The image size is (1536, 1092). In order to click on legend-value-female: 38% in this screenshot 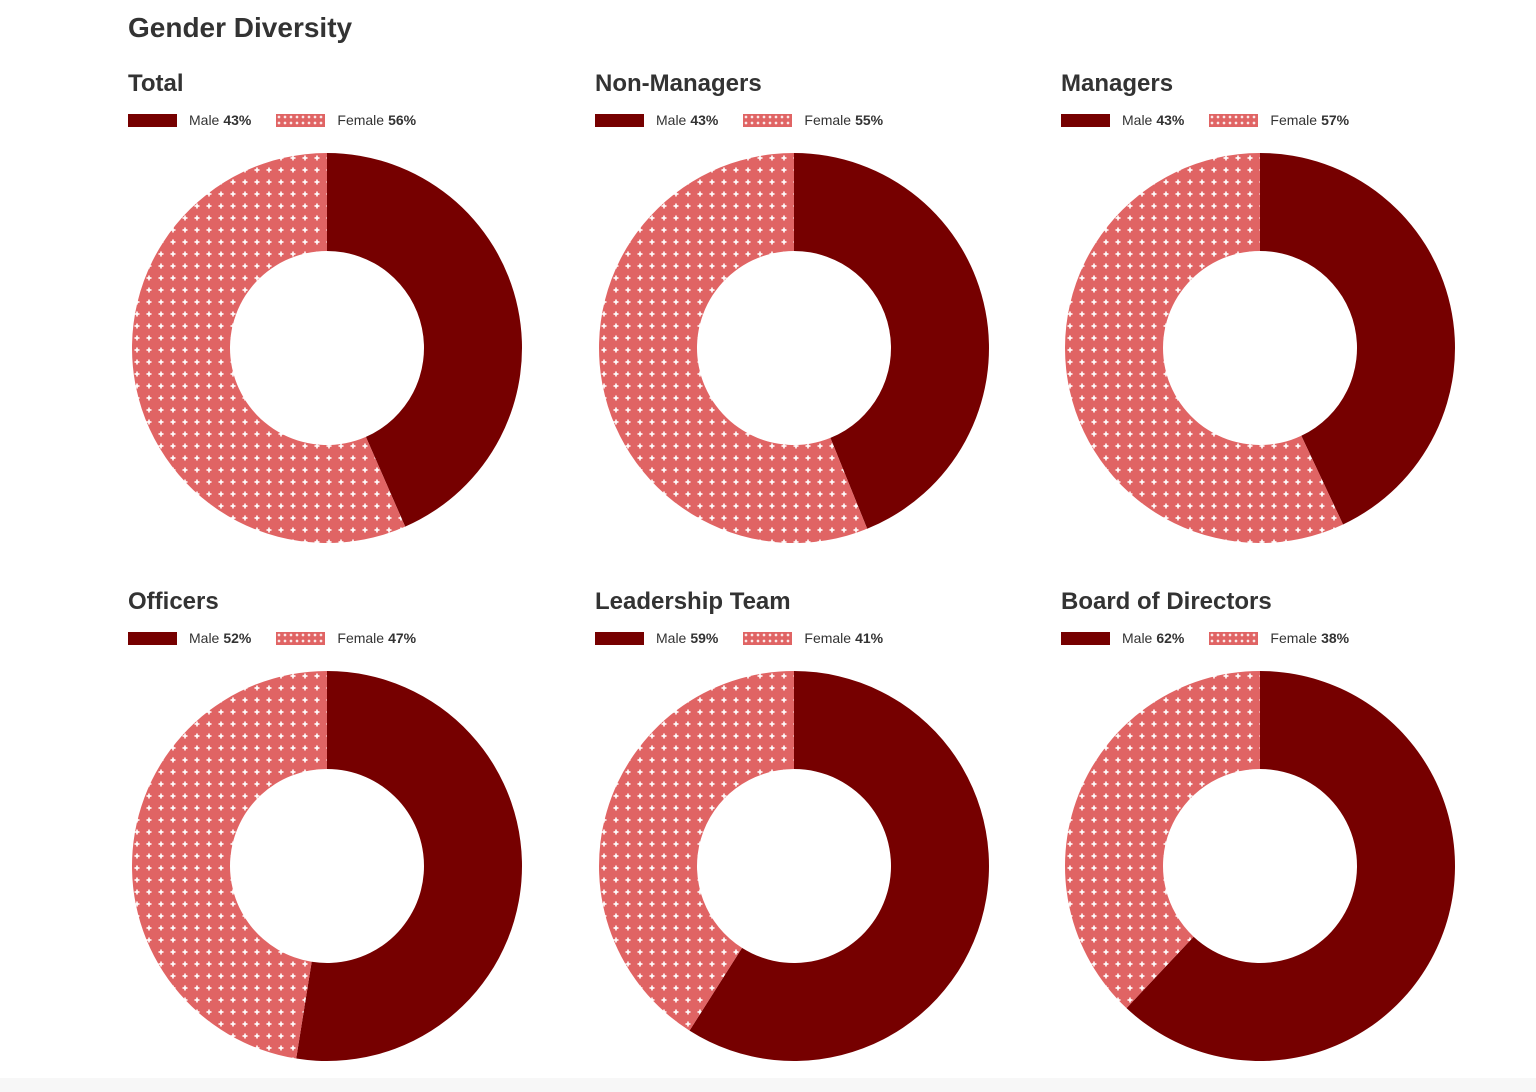, I will do `click(1335, 638)`.